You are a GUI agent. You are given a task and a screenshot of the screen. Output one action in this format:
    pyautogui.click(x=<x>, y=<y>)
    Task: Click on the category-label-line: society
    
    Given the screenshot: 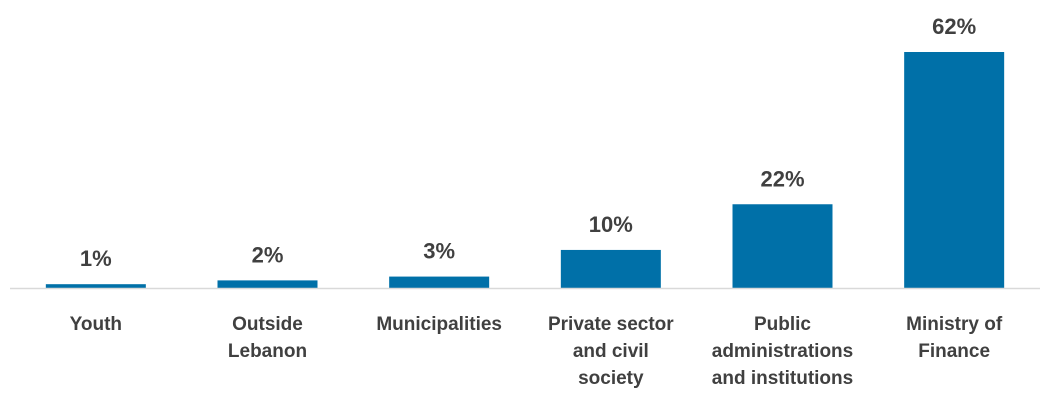 What is the action you would take?
    pyautogui.click(x=611, y=378)
    